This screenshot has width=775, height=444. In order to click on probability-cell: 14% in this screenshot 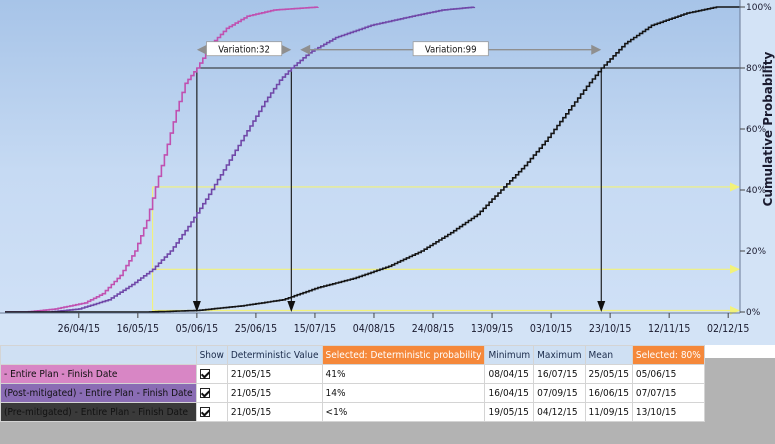, I will do `click(403, 393)`.